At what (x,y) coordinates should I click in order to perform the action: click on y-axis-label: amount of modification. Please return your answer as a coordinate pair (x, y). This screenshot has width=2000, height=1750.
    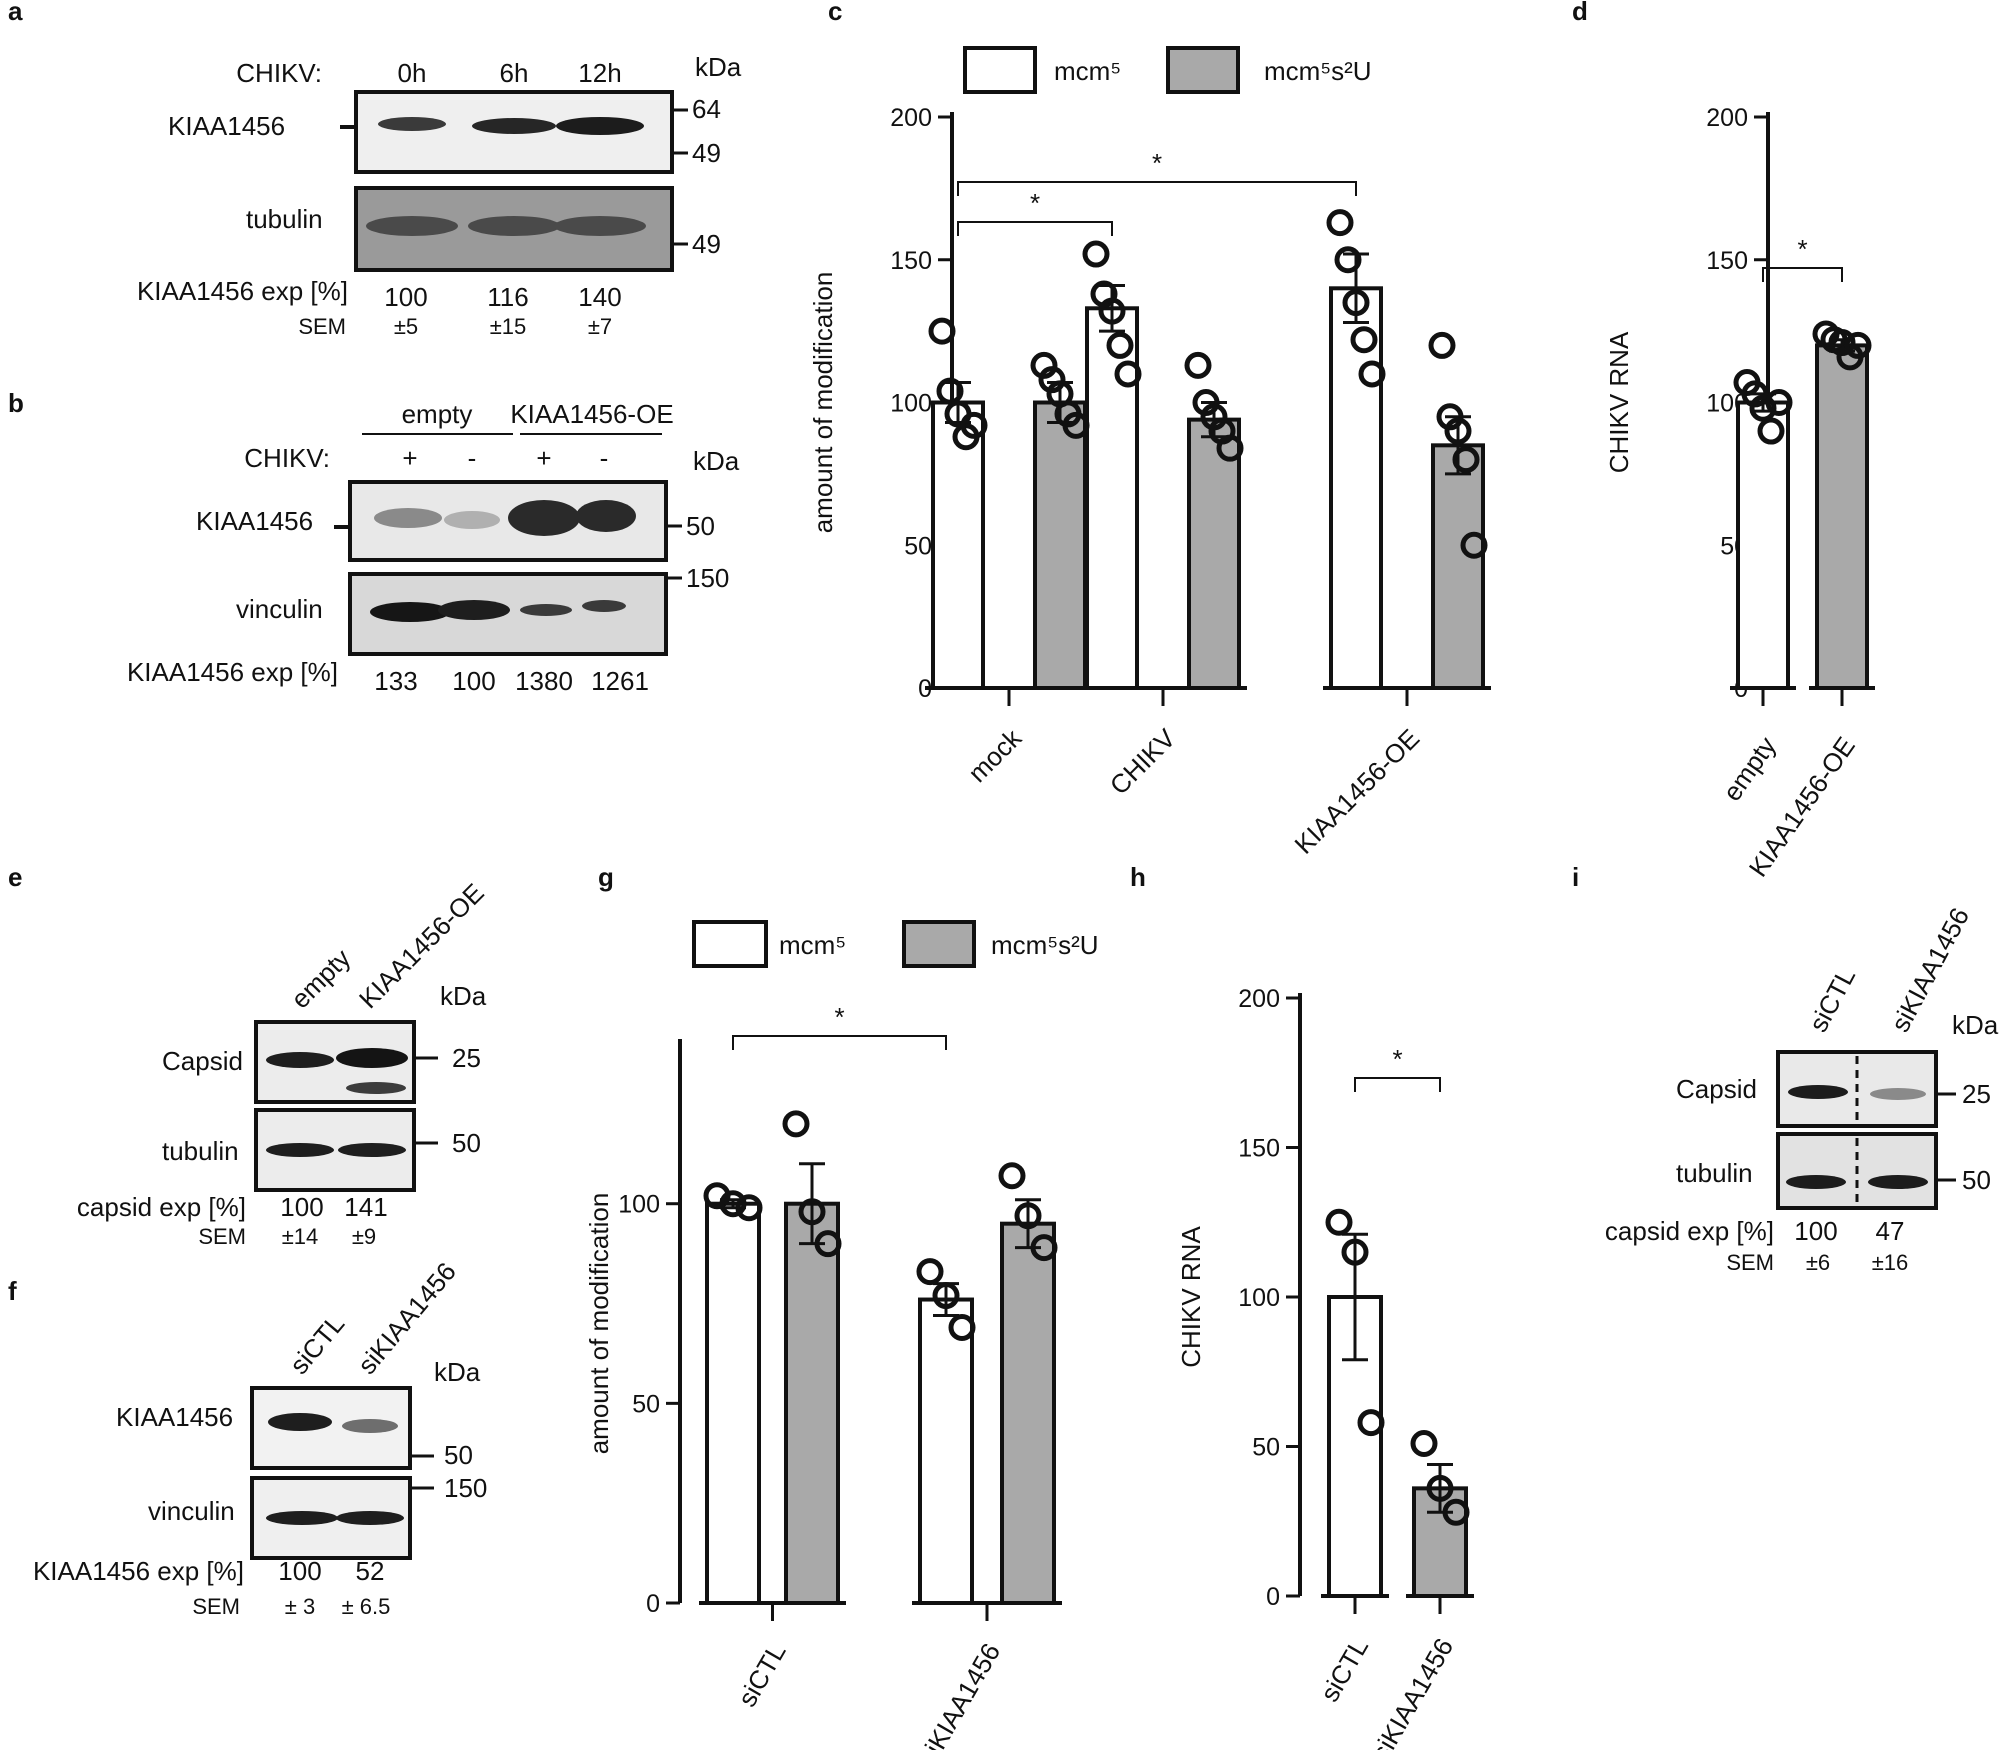
    Looking at the image, I should click on (823, 403).